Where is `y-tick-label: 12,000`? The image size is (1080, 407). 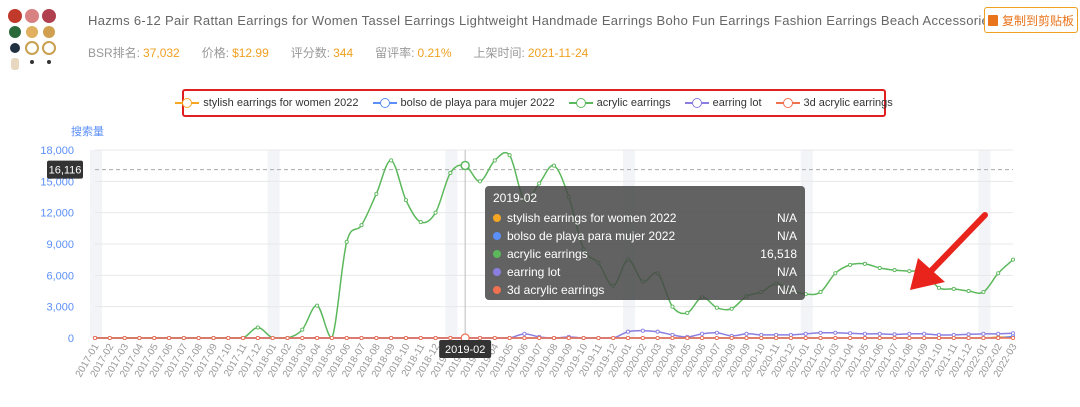 y-tick-label: 12,000 is located at coordinates (57, 214).